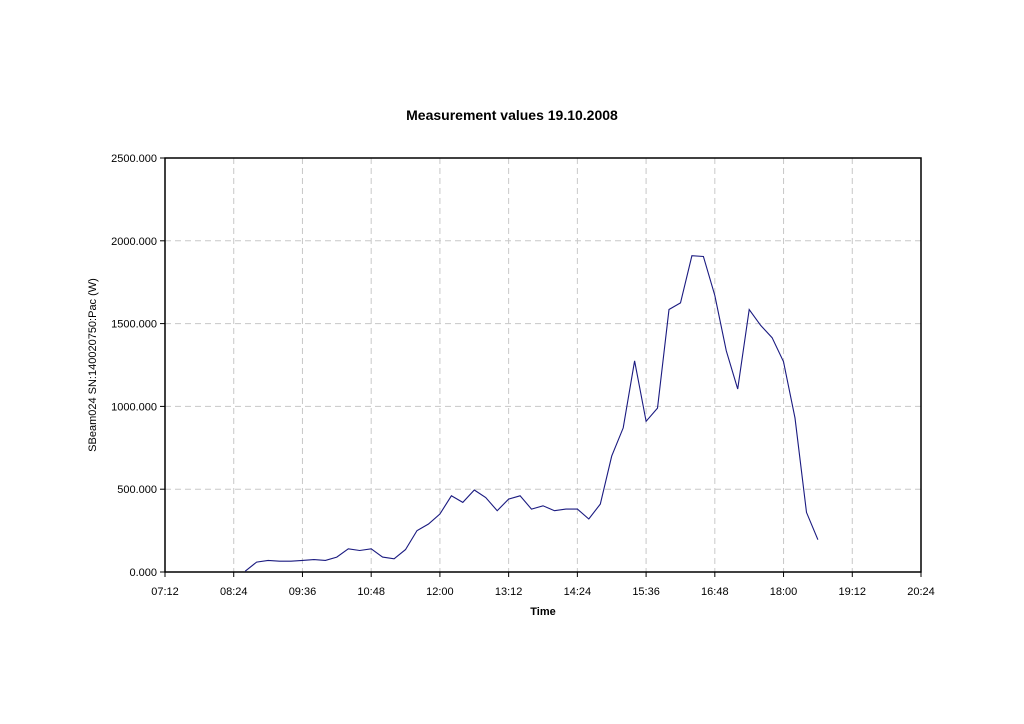 The width and height of the screenshot is (1024, 724). Describe the element at coordinates (784, 592) in the screenshot. I see `x-tick-label: 18:00` at that location.